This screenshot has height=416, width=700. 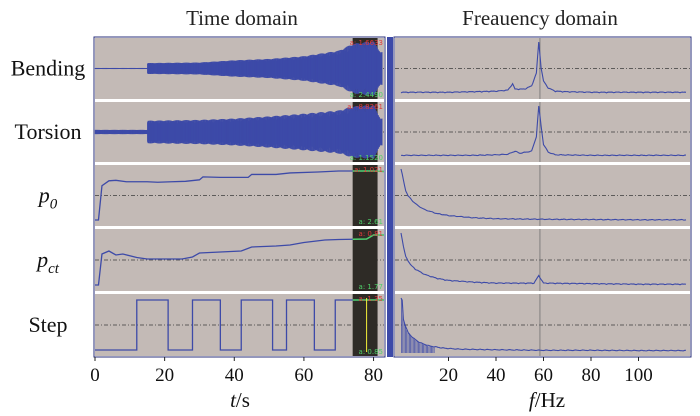 What do you see at coordinates (540, 18) in the screenshot?
I see `frequency-domain-header: Freauency domain` at bounding box center [540, 18].